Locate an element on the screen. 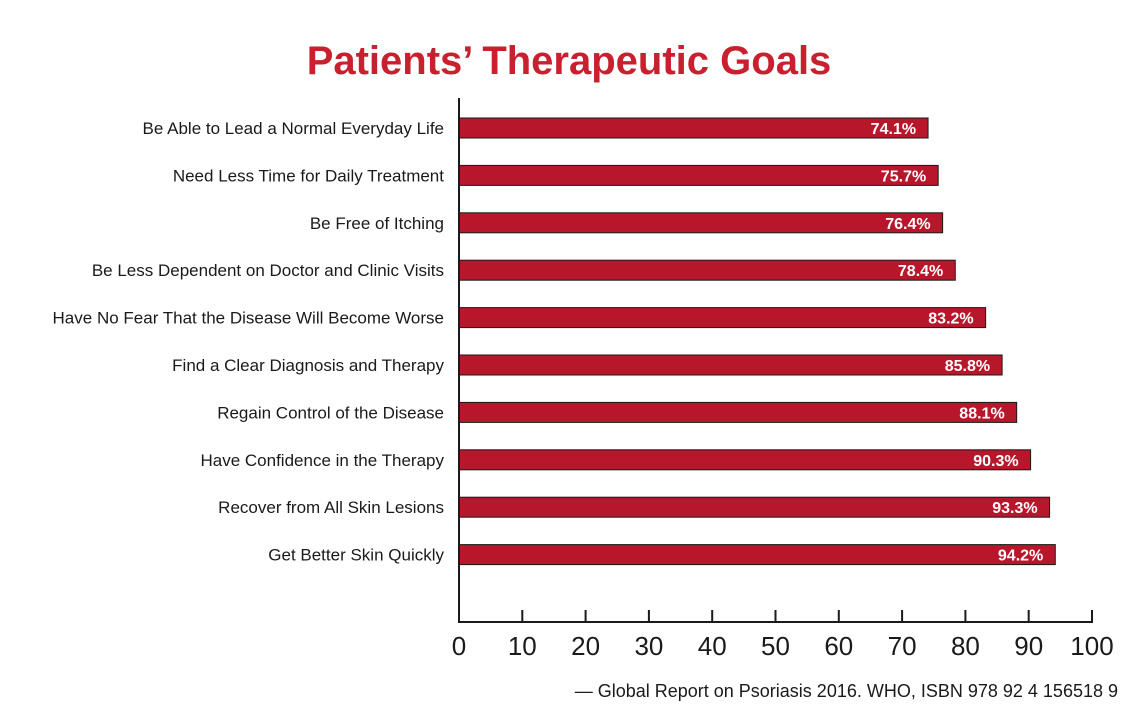 This screenshot has height=722, width=1138. category-label: Have Confidence in the Therapy is located at coordinates (322, 460).